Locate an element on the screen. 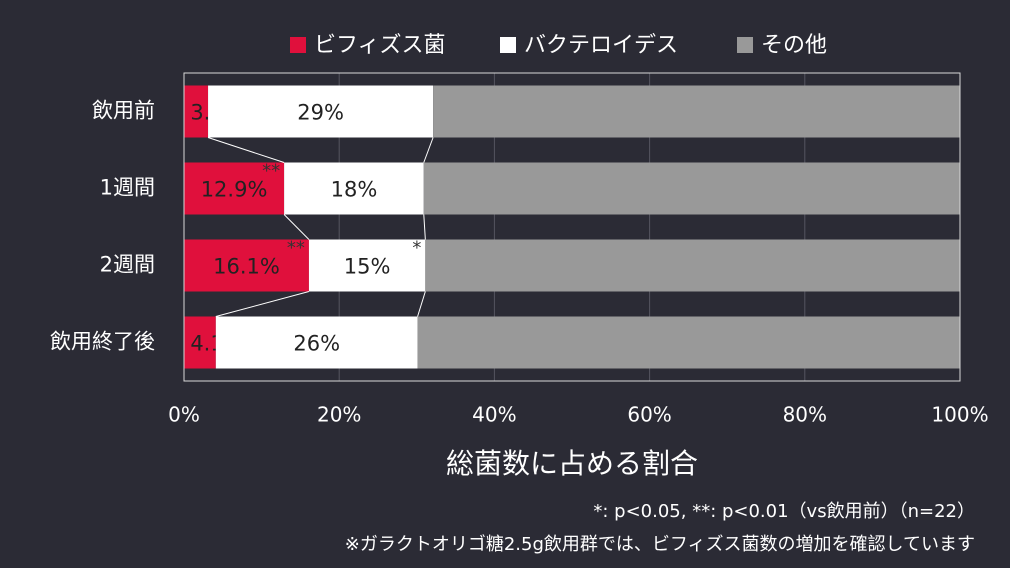  x-tick-label: 80% is located at coordinates (805, 415).